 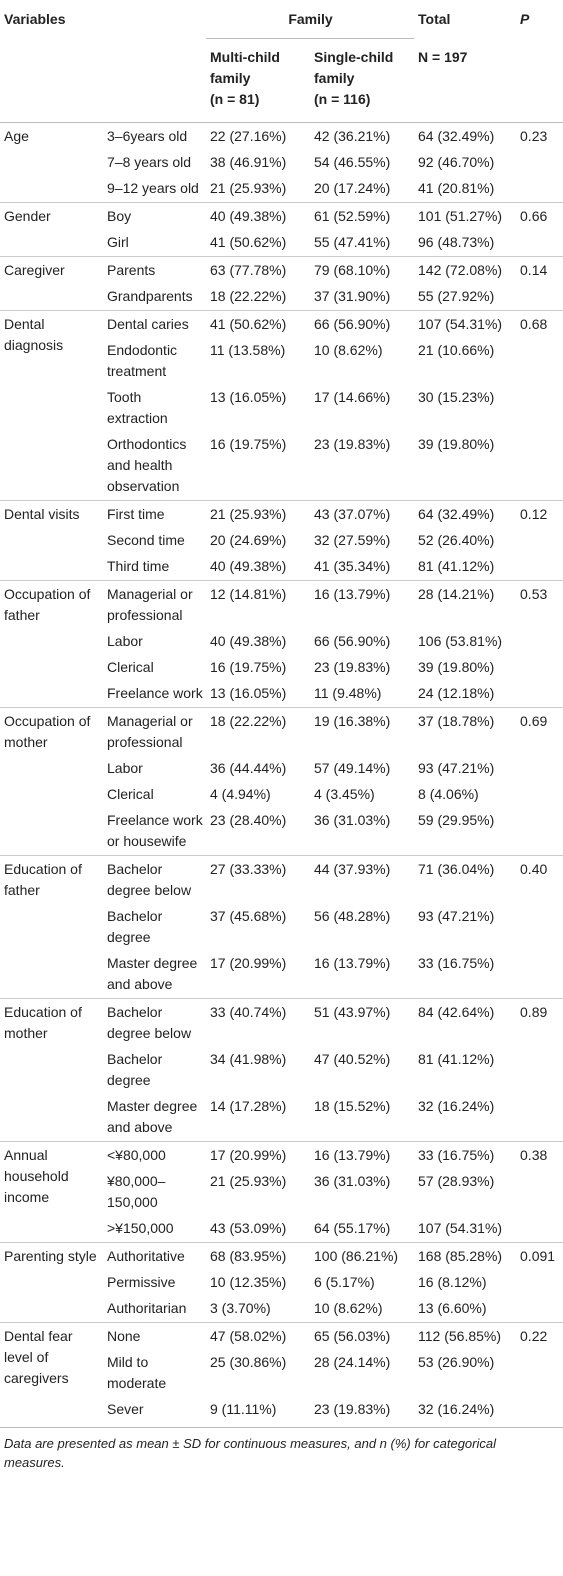 I want to click on total-value: 92 (46.70%), so click(x=456, y=162).